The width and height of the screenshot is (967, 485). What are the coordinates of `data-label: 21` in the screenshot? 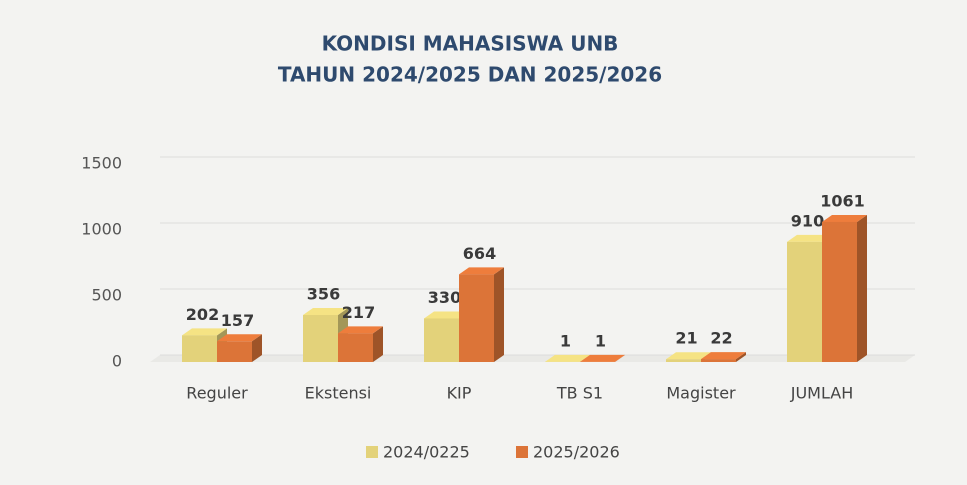 It's located at (686, 338).